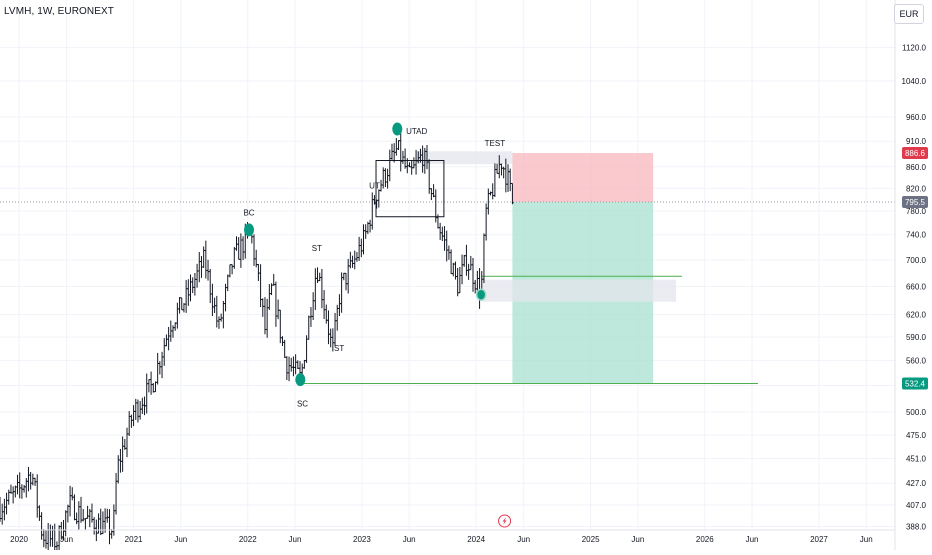 This screenshot has width=932, height=555. I want to click on target-price-badge: 532.4, so click(915, 384).